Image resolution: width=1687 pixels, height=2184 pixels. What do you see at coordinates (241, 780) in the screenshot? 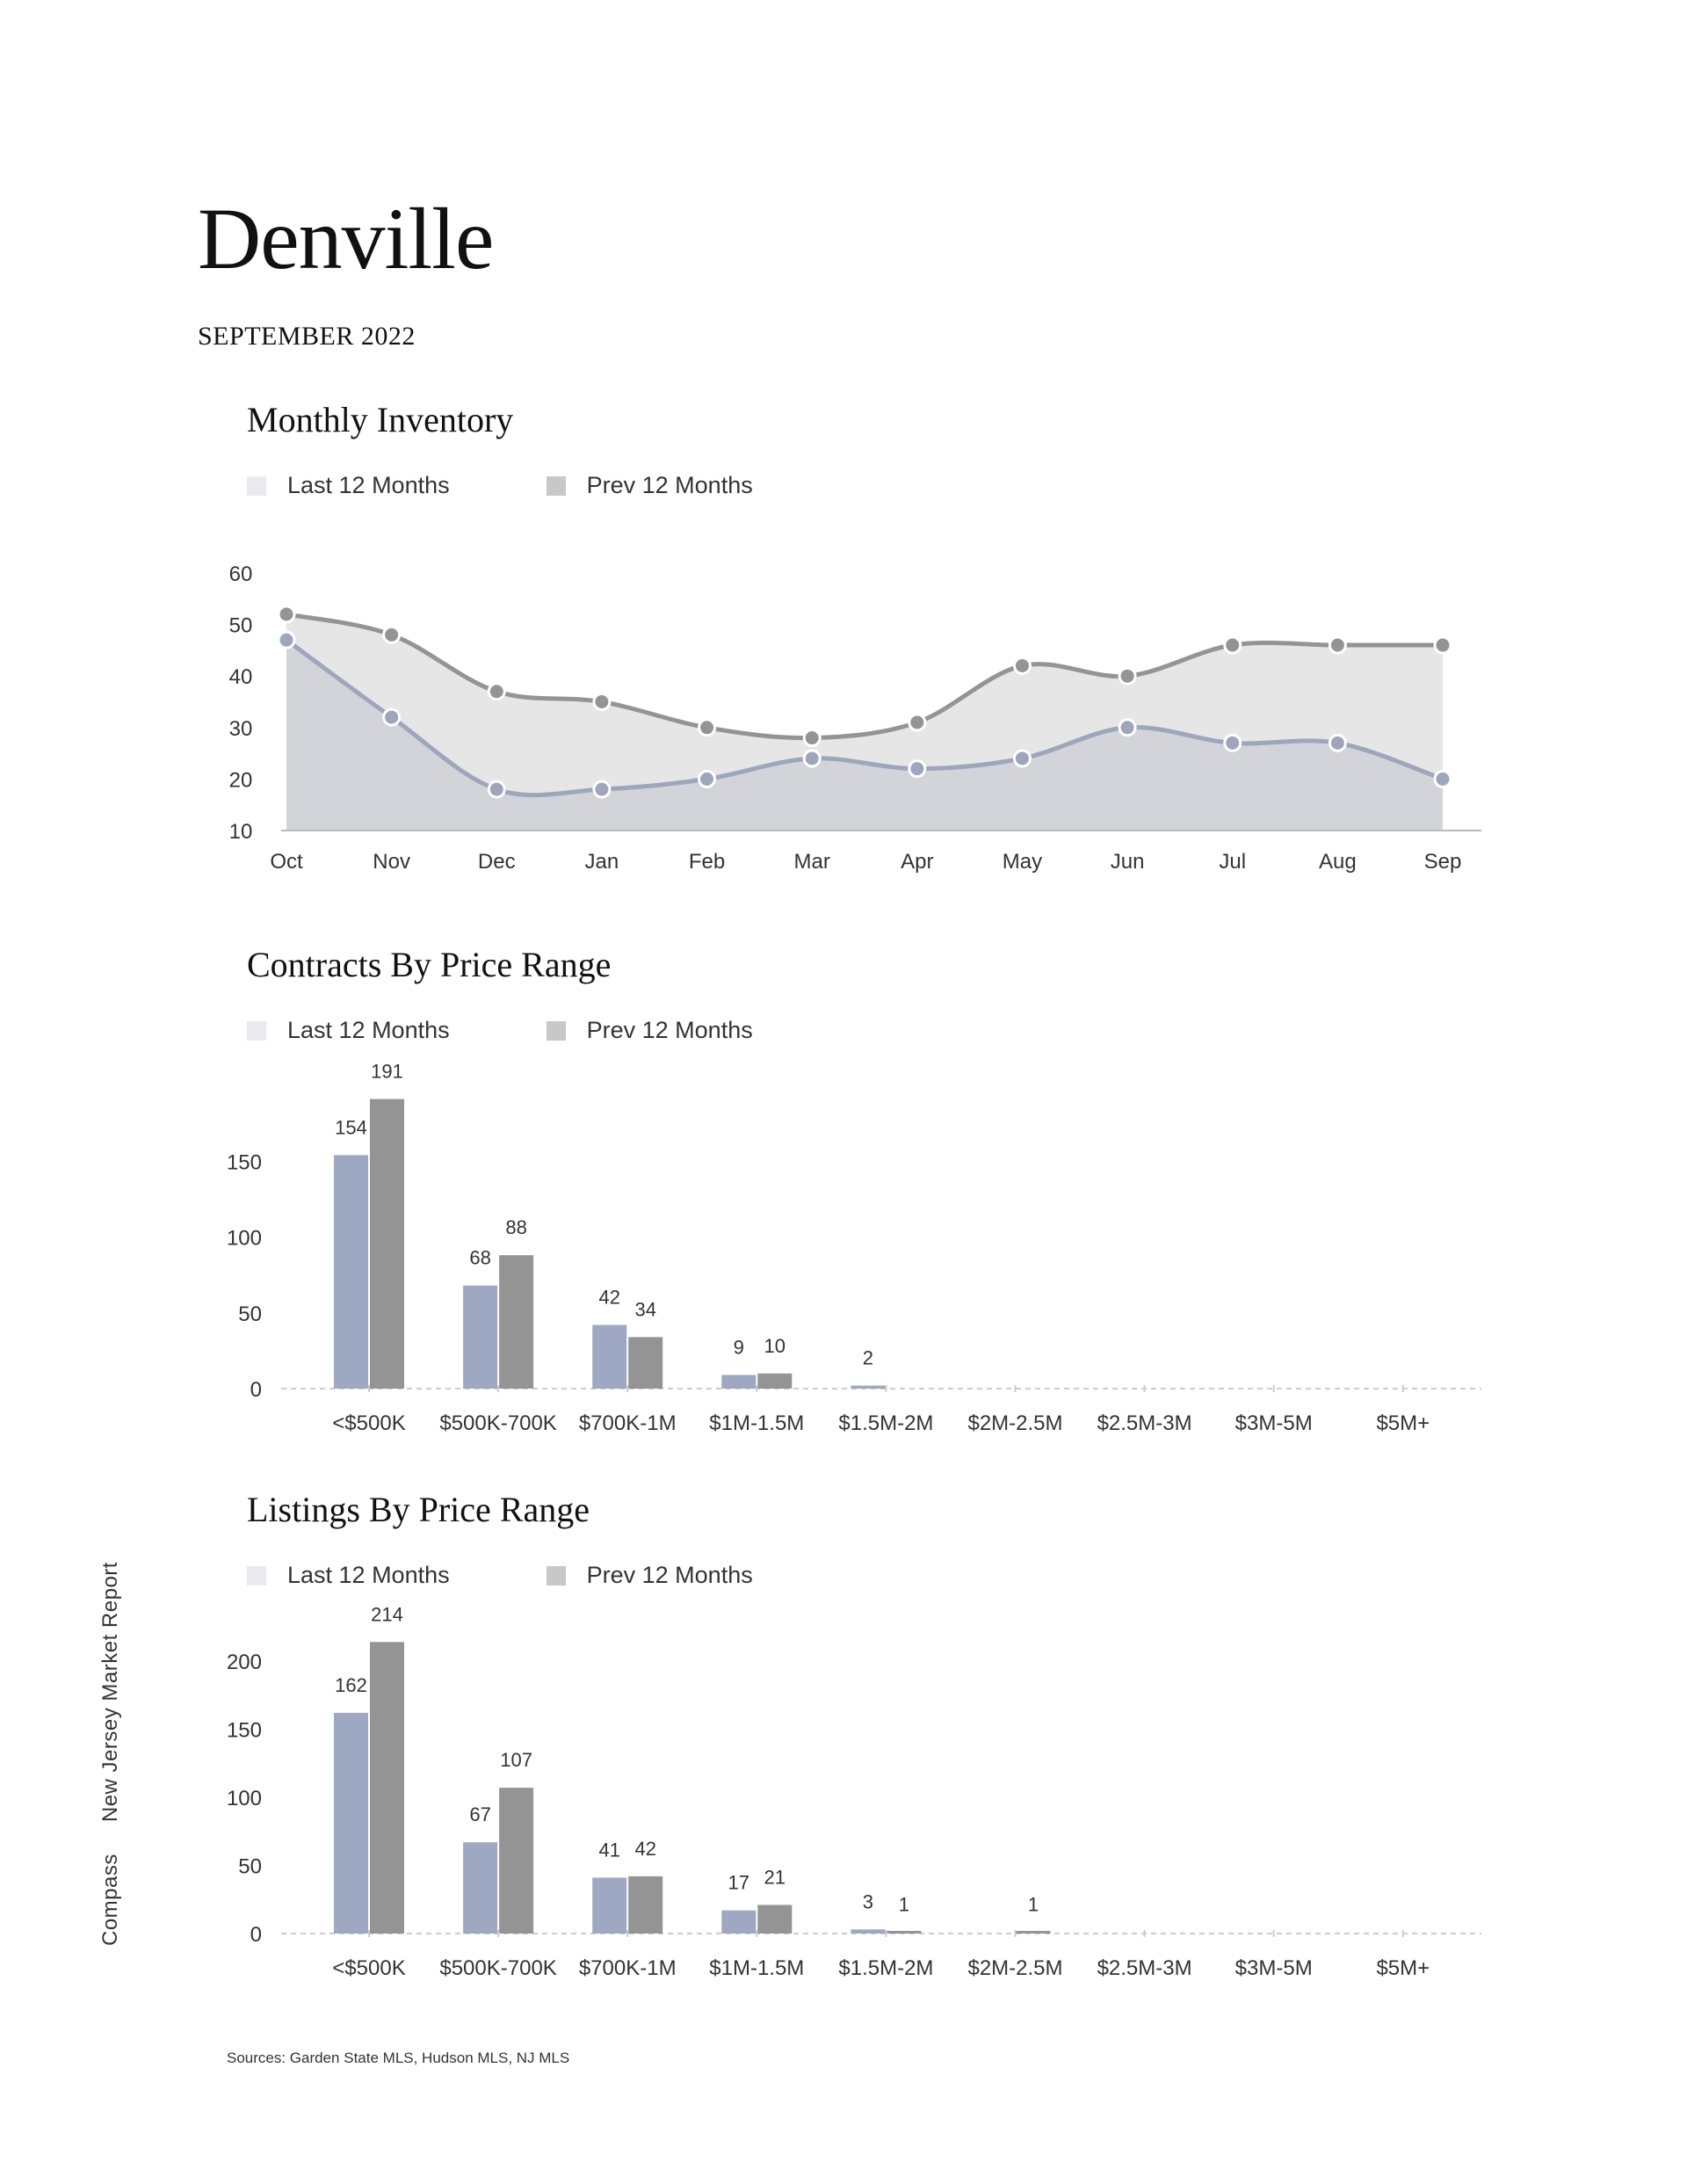
I see `y-tick-label: 20` at bounding box center [241, 780].